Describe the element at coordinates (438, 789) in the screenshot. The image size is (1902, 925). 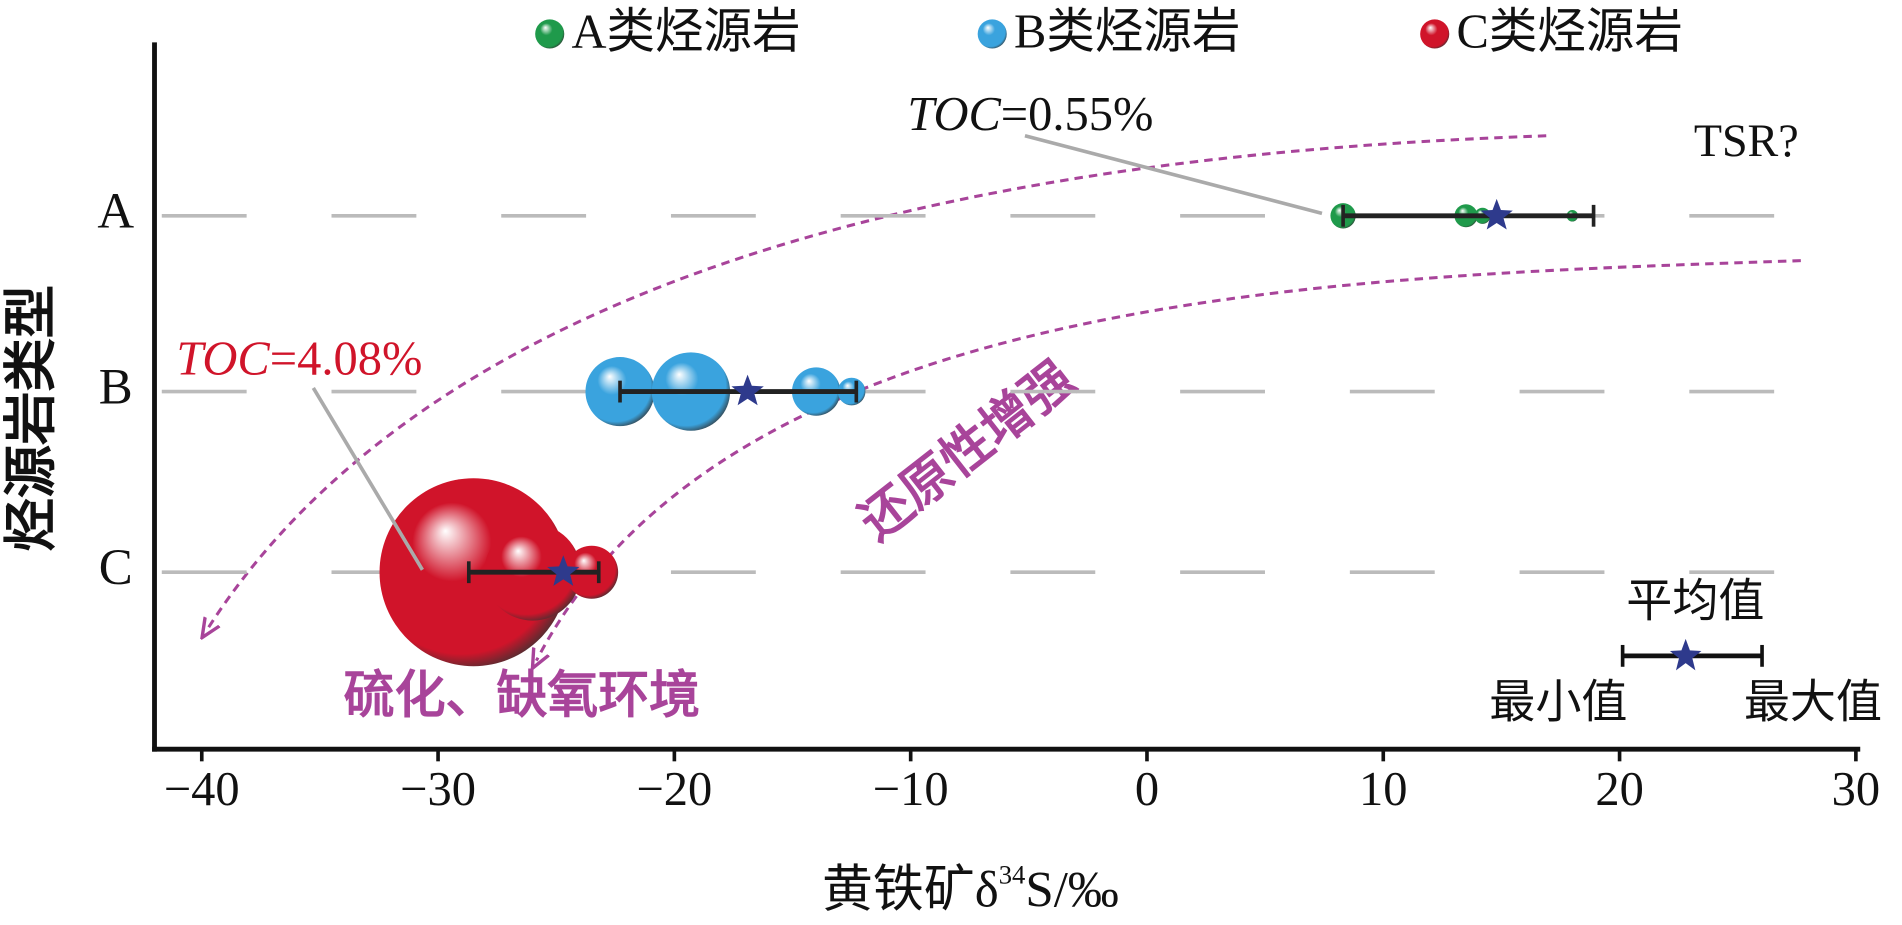
I see `x-tick-label: −30` at that location.